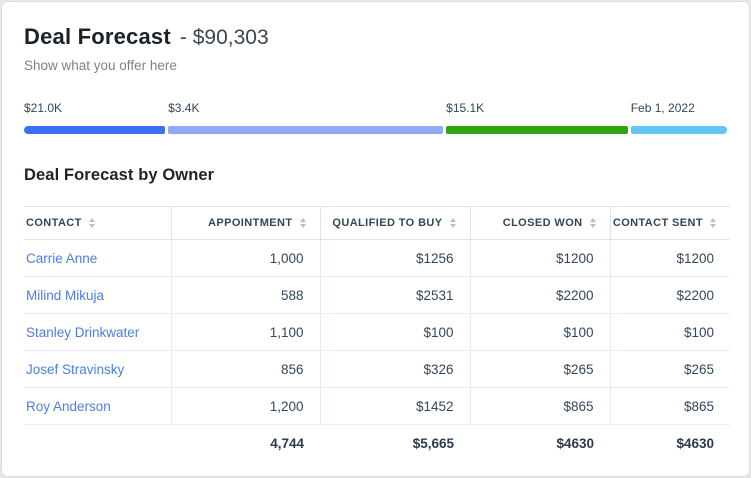  I want to click on page-title-amount: - $90,303, so click(224, 37).